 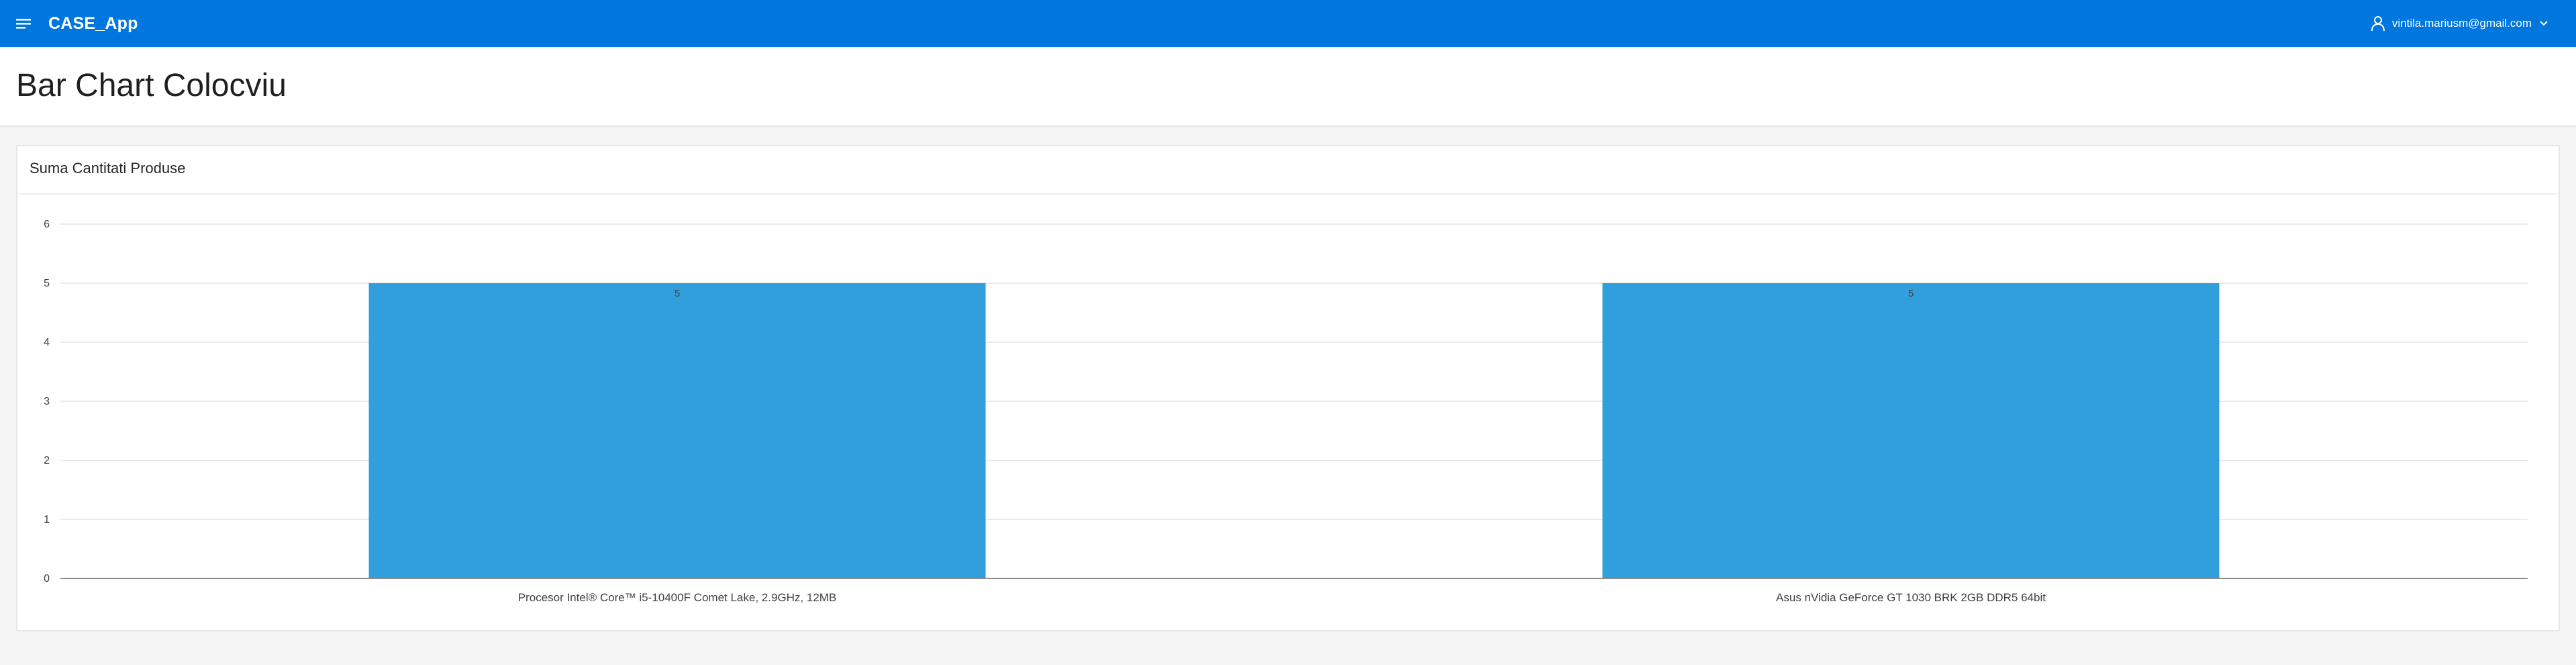 What do you see at coordinates (1288, 170) in the screenshot?
I see `chart-region-header: Suma Cantitati Produse` at bounding box center [1288, 170].